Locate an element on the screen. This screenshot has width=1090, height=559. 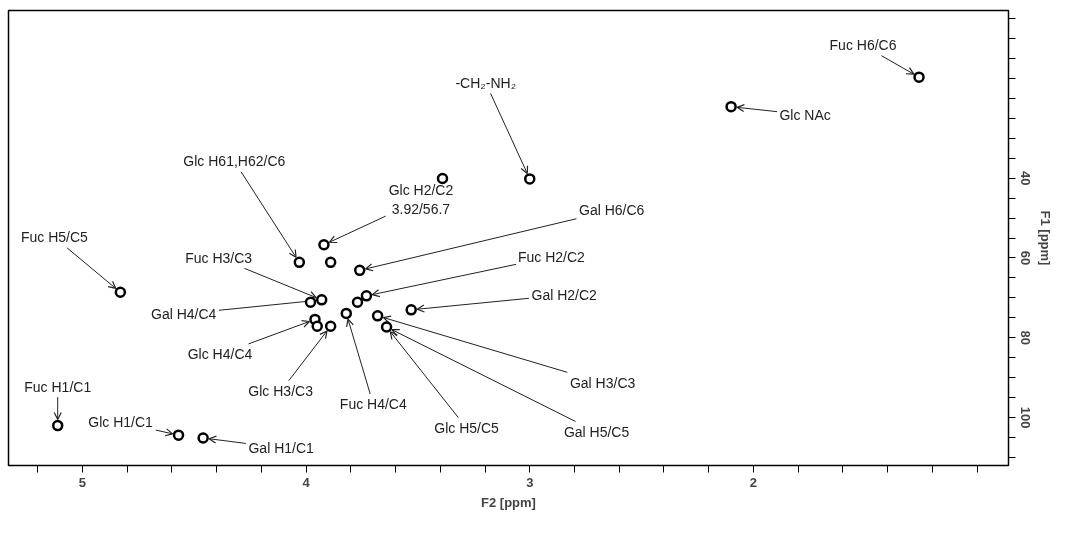
annotation: Glc H2/C2 3.92/56.7 is located at coordinates (421, 200).